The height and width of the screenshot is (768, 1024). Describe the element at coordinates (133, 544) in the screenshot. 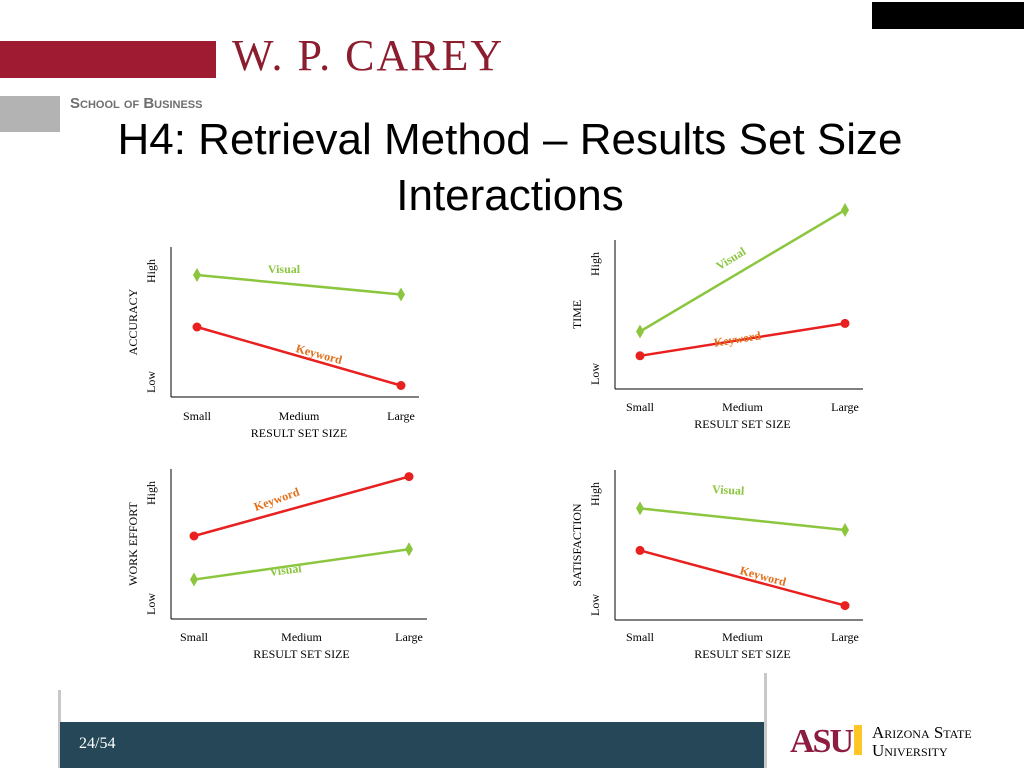

I see `y-axis-title: WORK EFFORT` at that location.